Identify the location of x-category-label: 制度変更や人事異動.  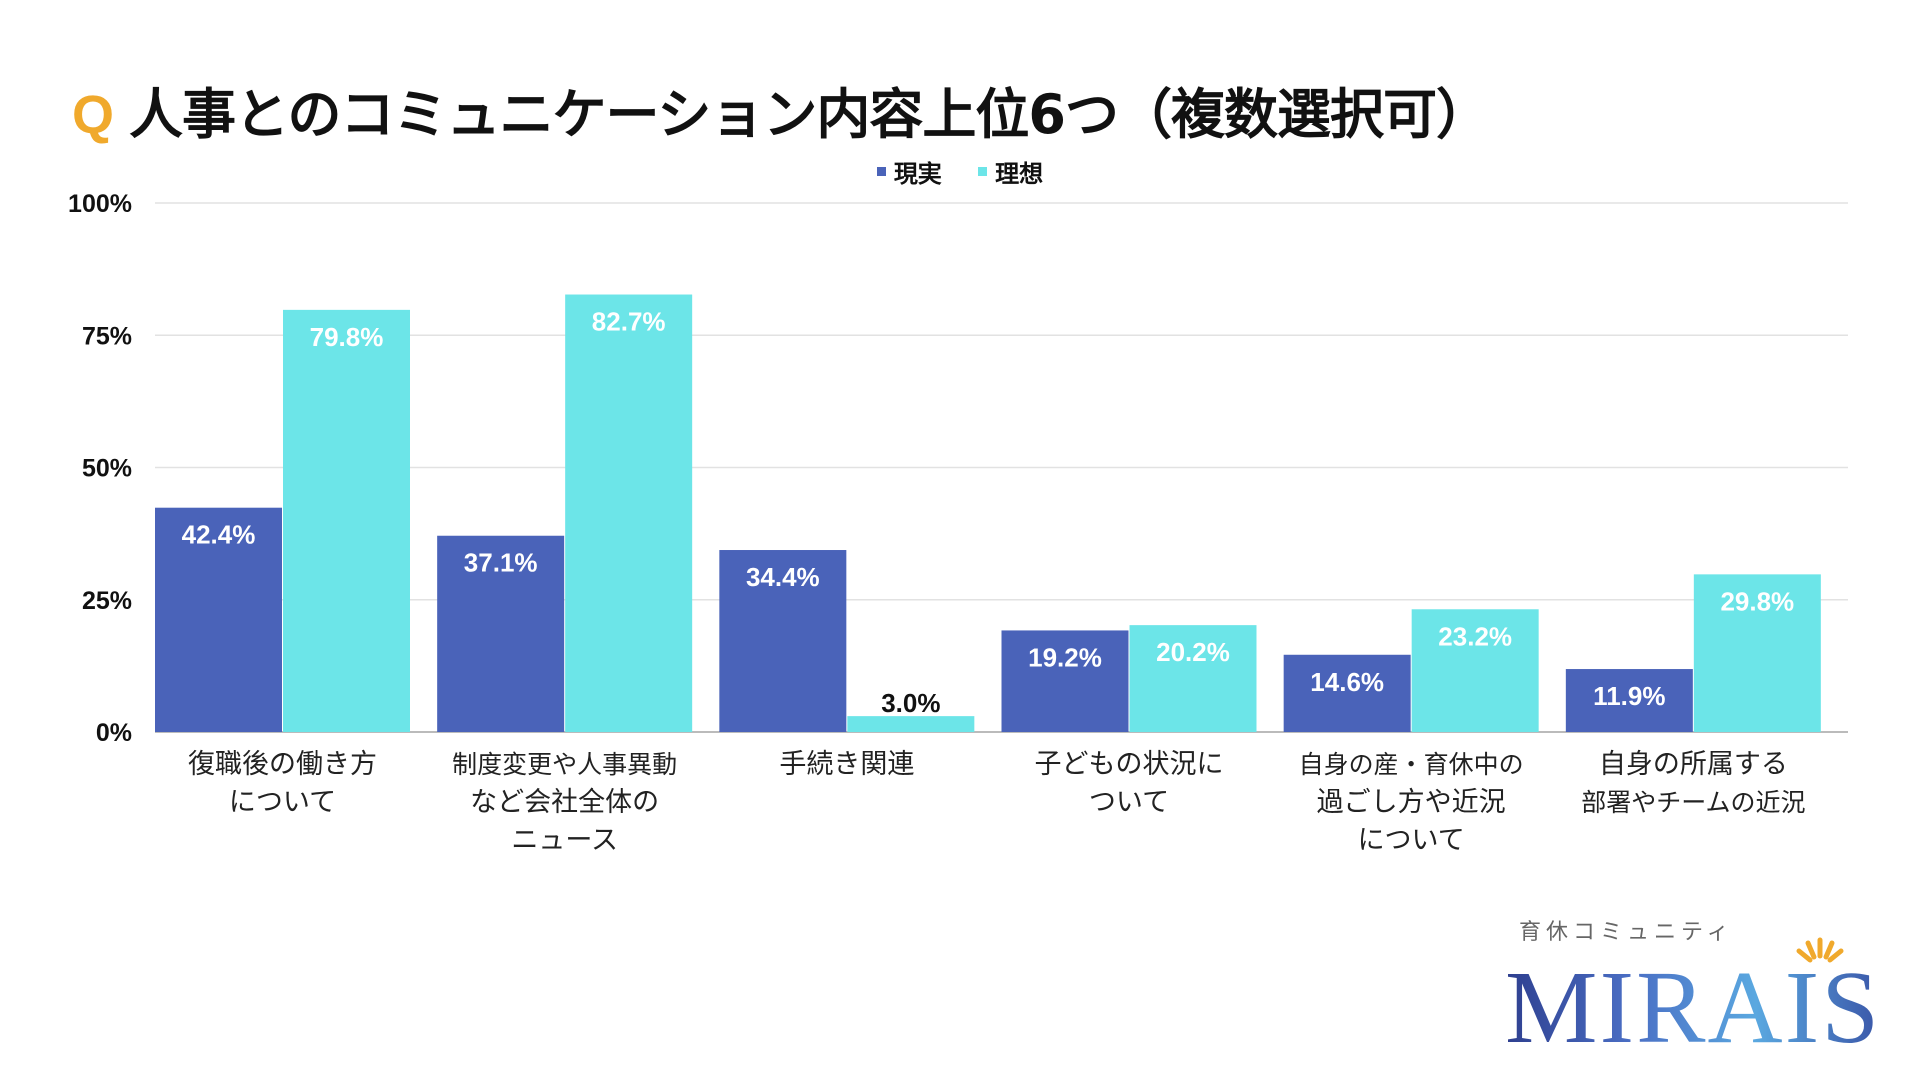
(564, 764).